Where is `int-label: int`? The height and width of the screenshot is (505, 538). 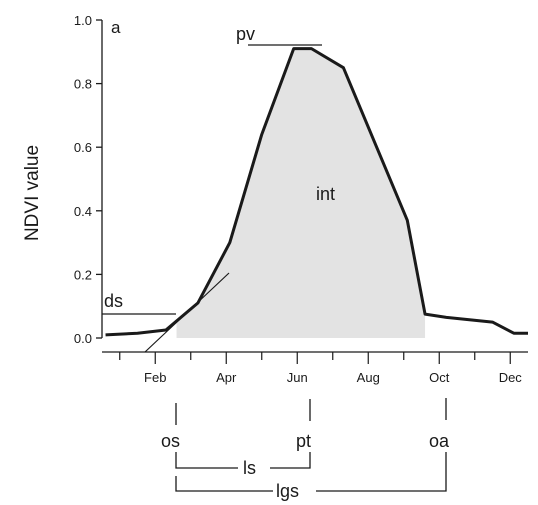
int-label: int is located at coordinates (325, 194).